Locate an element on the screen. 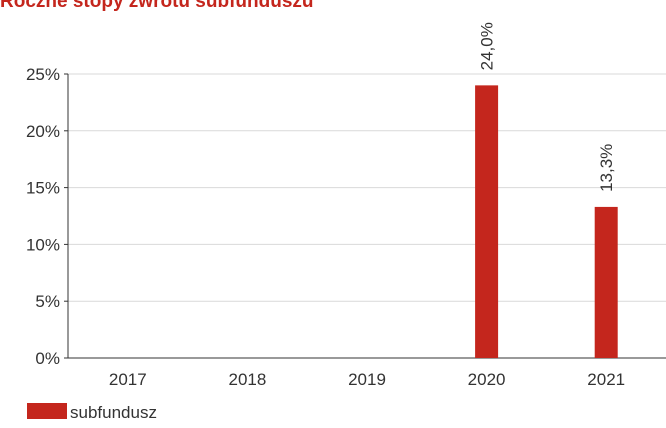 The image size is (666, 428). x-tick-label: 2021 is located at coordinates (606, 379).